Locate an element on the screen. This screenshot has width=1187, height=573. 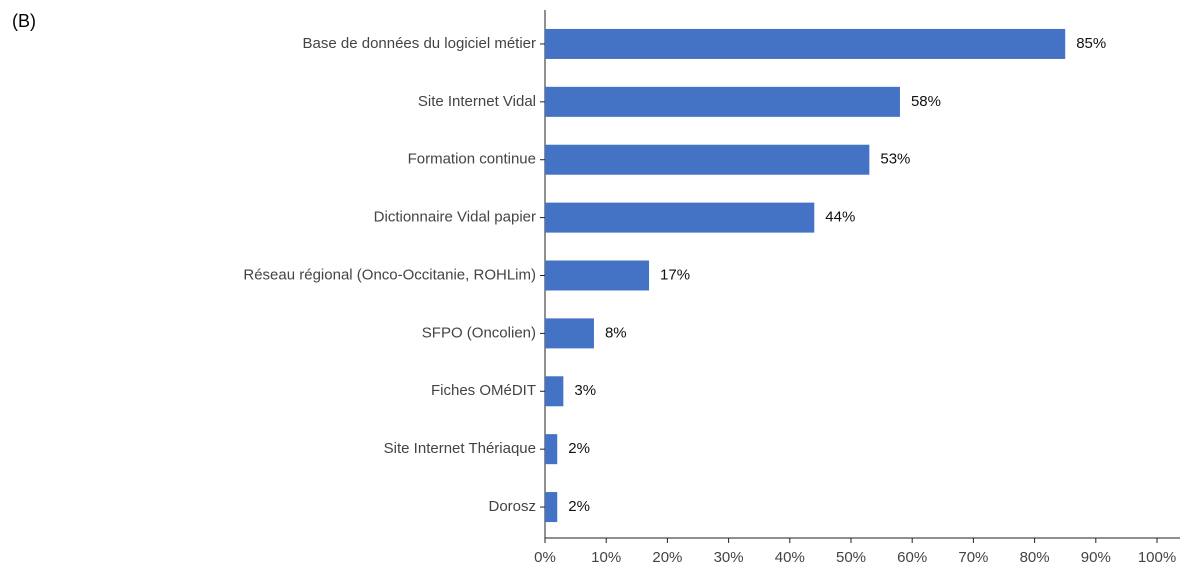
x-tick-label: 80% is located at coordinates (1035, 557).